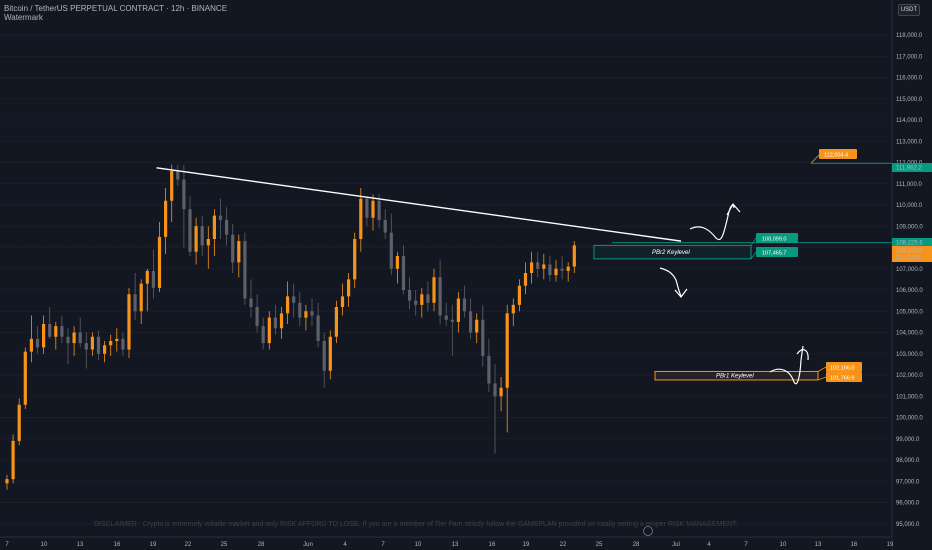  Describe the element at coordinates (777, 252) in the screenshot. I see `pbr2-bottom-tag` at that location.